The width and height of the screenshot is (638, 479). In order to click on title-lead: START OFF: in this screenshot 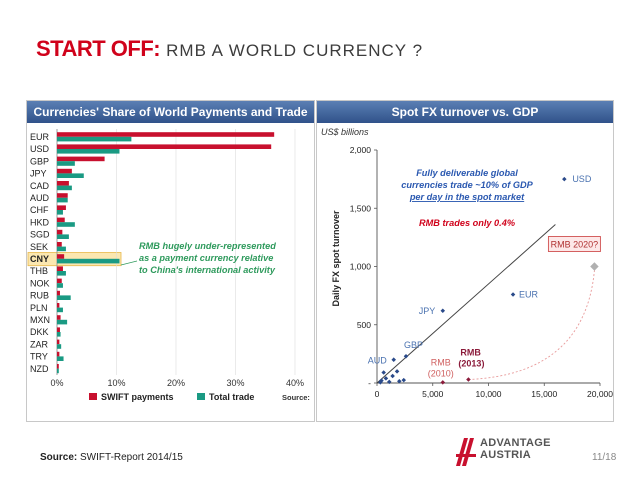, I will do `click(98, 48)`.